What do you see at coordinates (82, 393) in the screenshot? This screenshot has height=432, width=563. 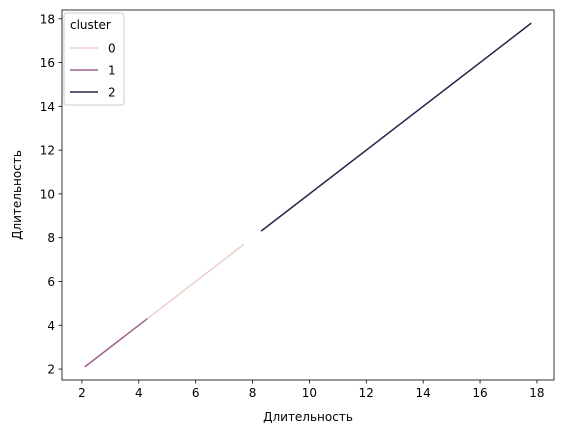 I see `x-tick-label: 2` at bounding box center [82, 393].